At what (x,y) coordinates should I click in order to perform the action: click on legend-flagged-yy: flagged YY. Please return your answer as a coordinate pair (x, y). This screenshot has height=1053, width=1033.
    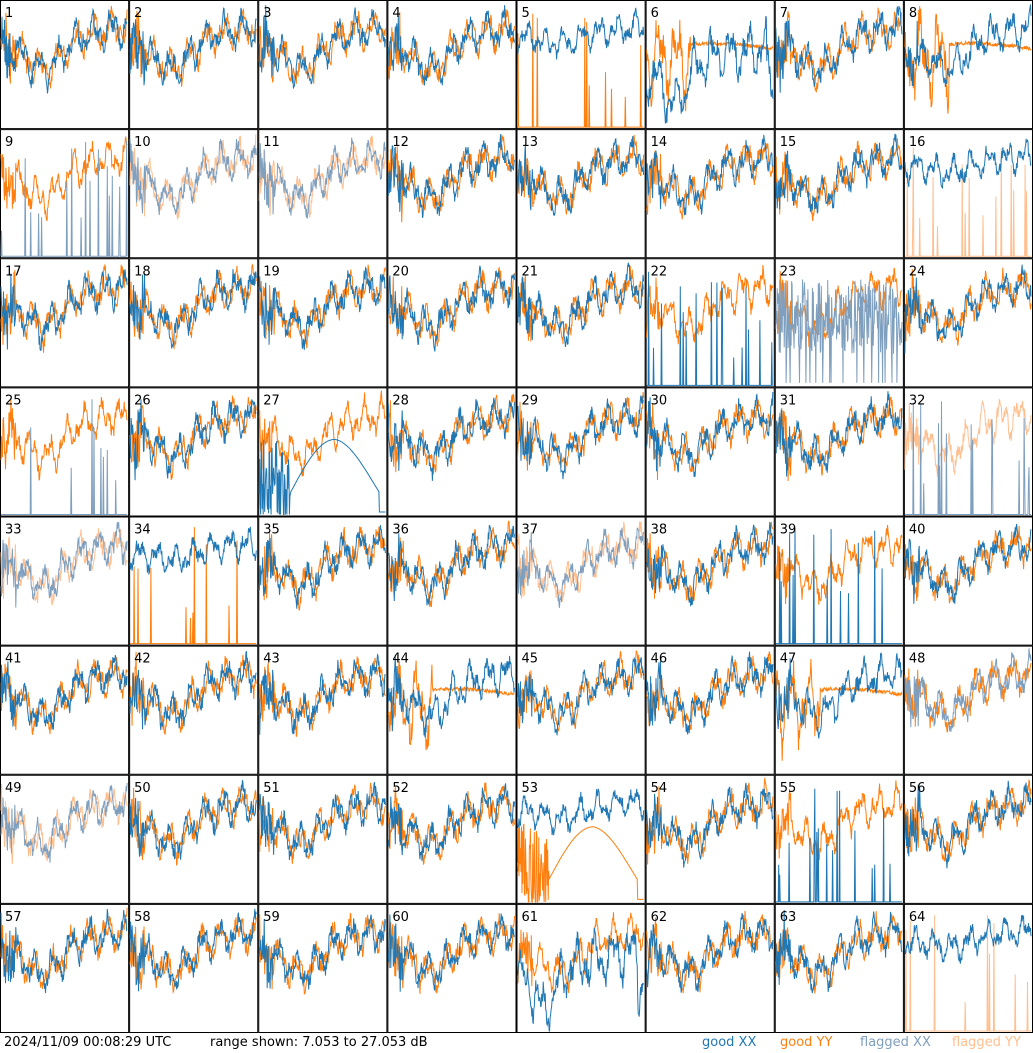
    Looking at the image, I should click on (986, 1042).